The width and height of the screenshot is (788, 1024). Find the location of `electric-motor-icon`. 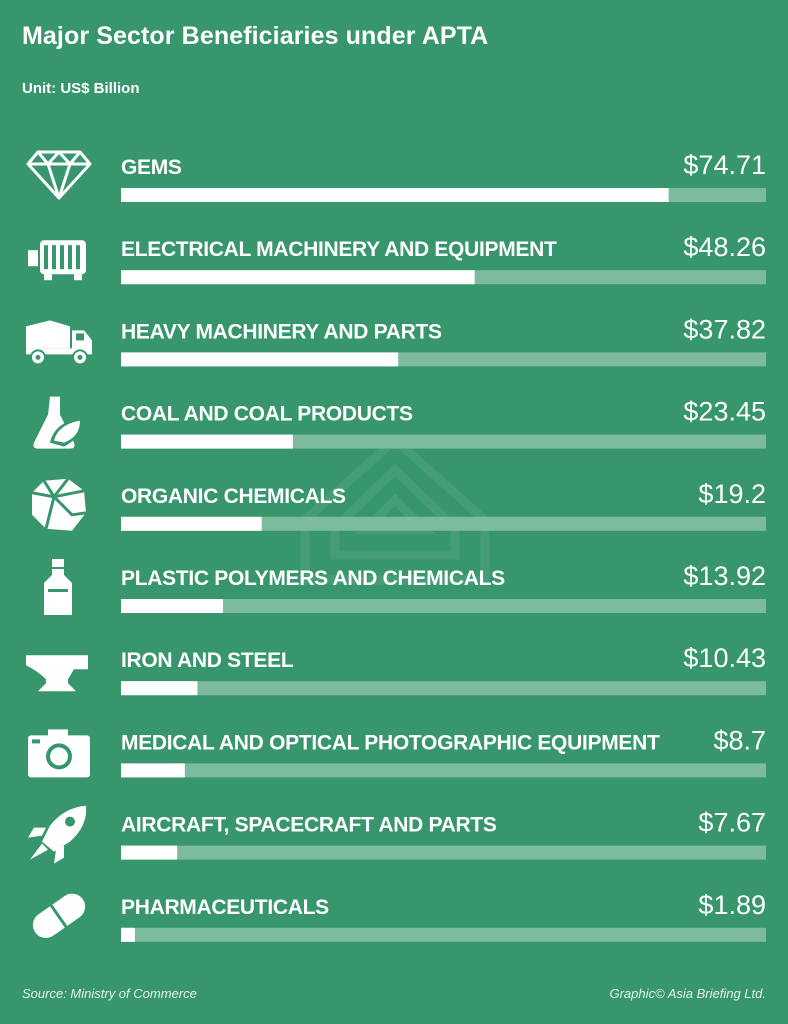

electric-motor-icon is located at coordinates (57, 260).